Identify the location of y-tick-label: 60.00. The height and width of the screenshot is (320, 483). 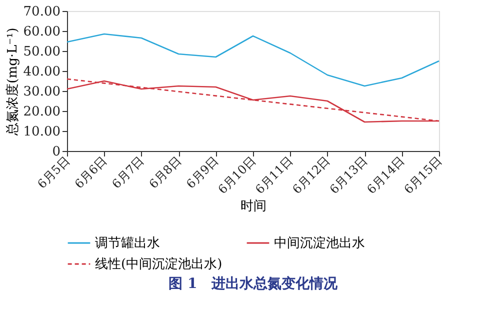
(41, 32).